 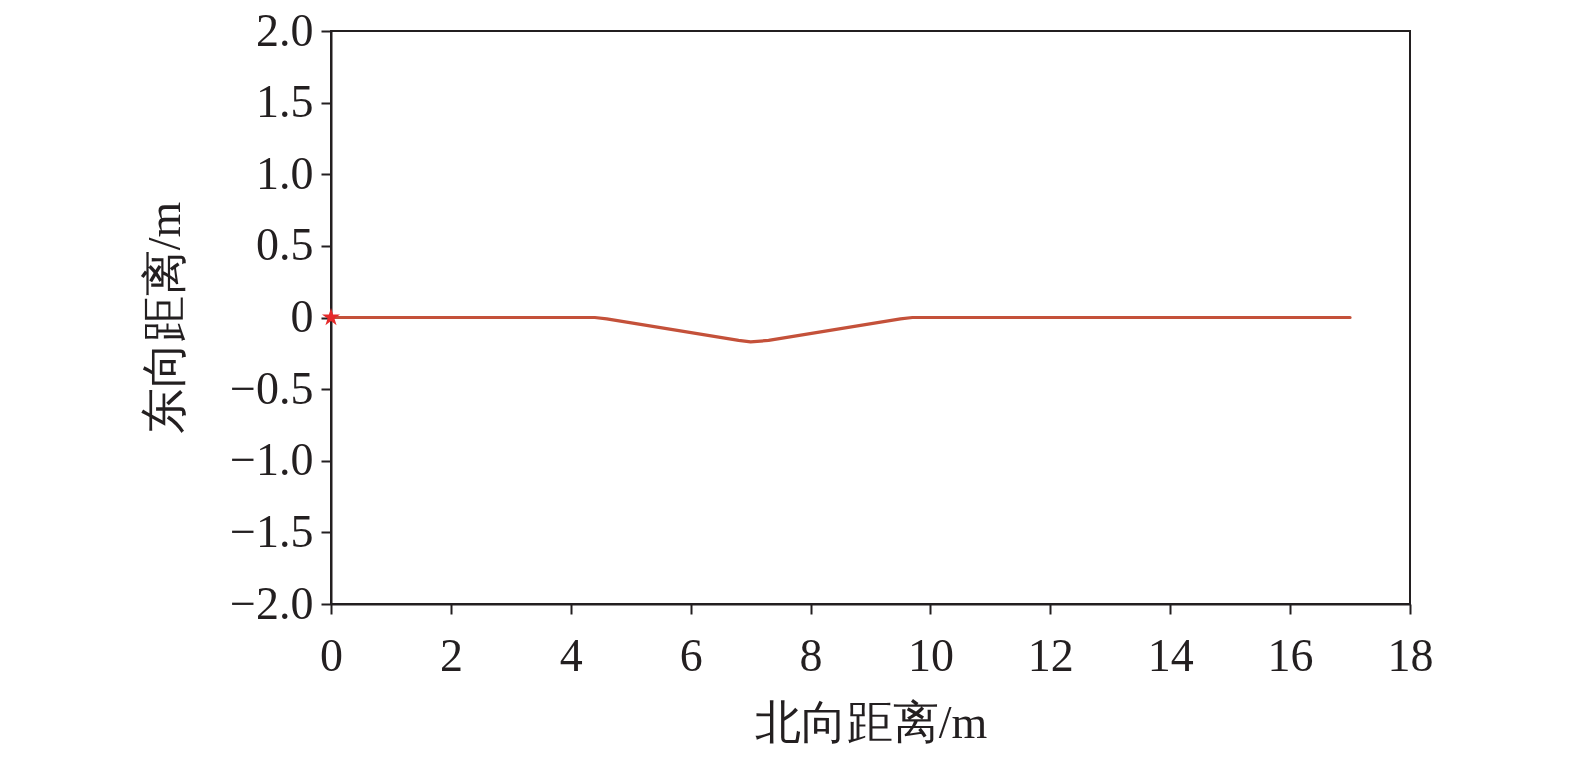 What do you see at coordinates (930, 655) in the screenshot?
I see `x-tick-label: 10` at bounding box center [930, 655].